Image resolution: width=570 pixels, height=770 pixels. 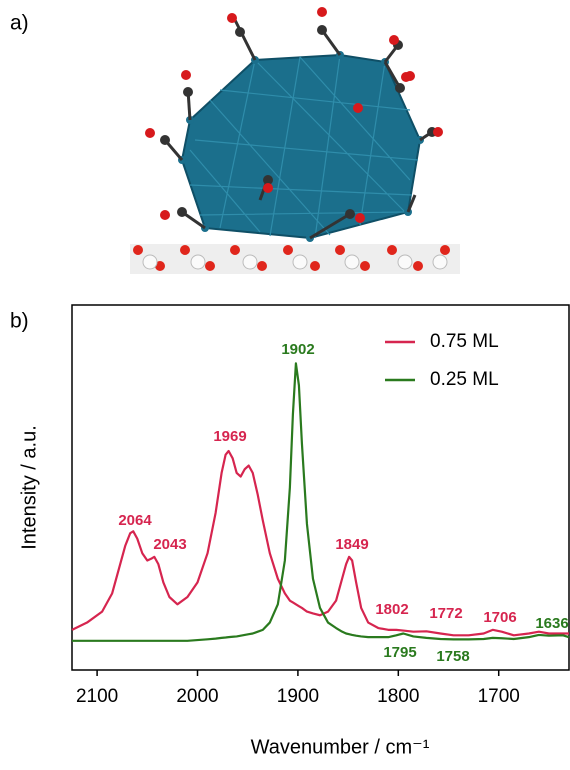 What do you see at coordinates (298, 696) in the screenshot?
I see `x-tick-label: 1900` at bounding box center [298, 696].